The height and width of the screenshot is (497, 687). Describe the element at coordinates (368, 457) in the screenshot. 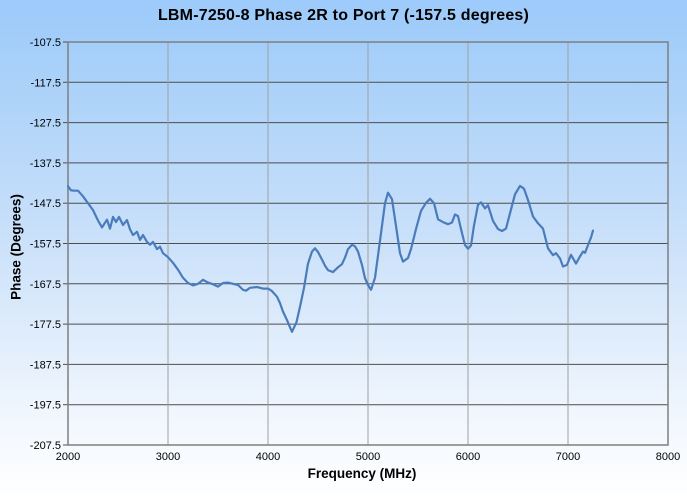

I see `x-tick-label: 5000` at that location.